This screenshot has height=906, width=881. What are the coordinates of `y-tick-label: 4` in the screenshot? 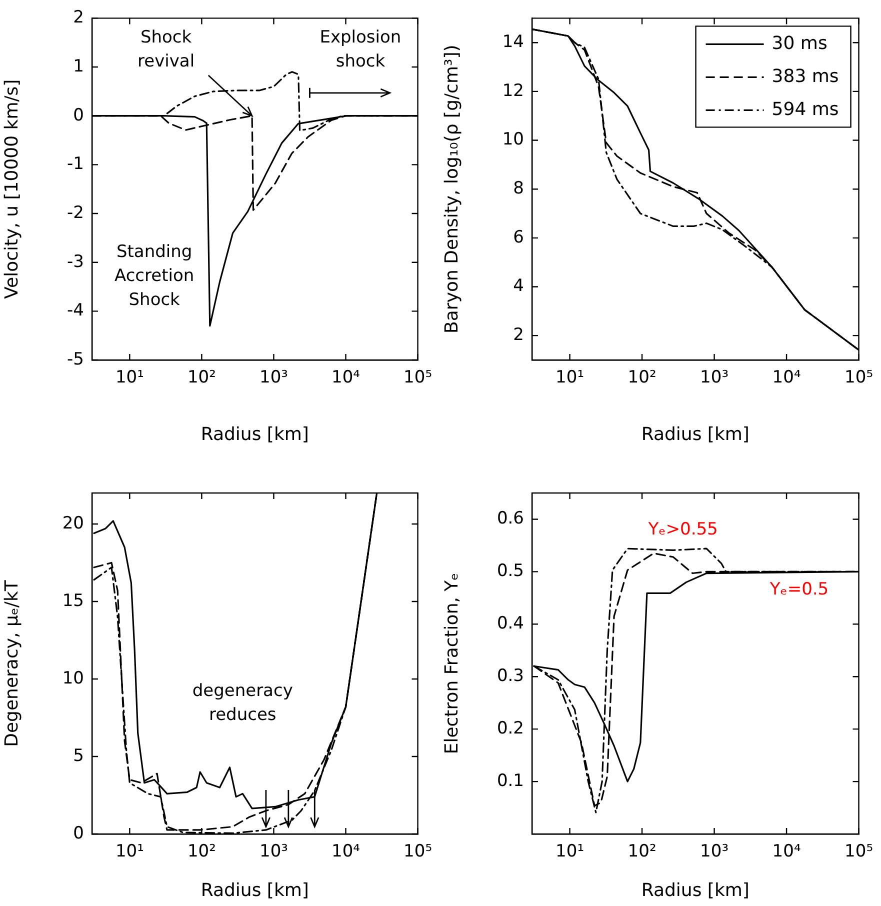 It's located at (518, 286).